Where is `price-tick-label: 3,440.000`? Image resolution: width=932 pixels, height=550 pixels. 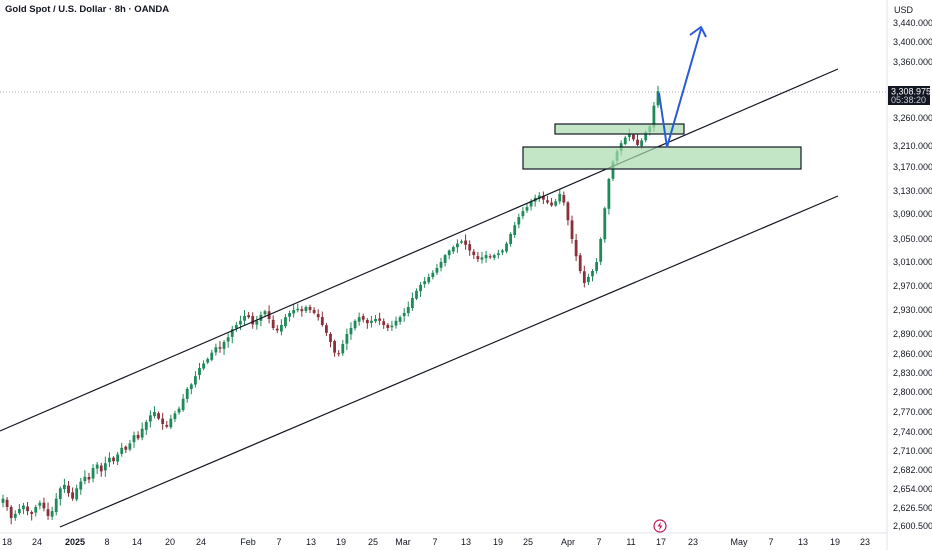 price-tick-label: 3,440.000 is located at coordinates (912, 23).